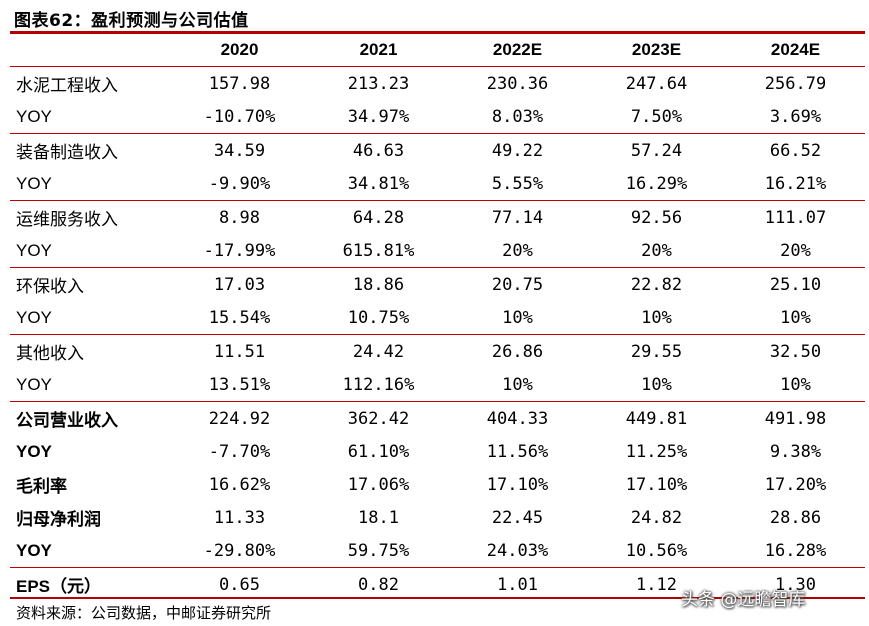 Image resolution: width=869 pixels, height=626 pixels. Describe the element at coordinates (239, 284) in the screenshot. I see `table-cell: 17.03` at that location.